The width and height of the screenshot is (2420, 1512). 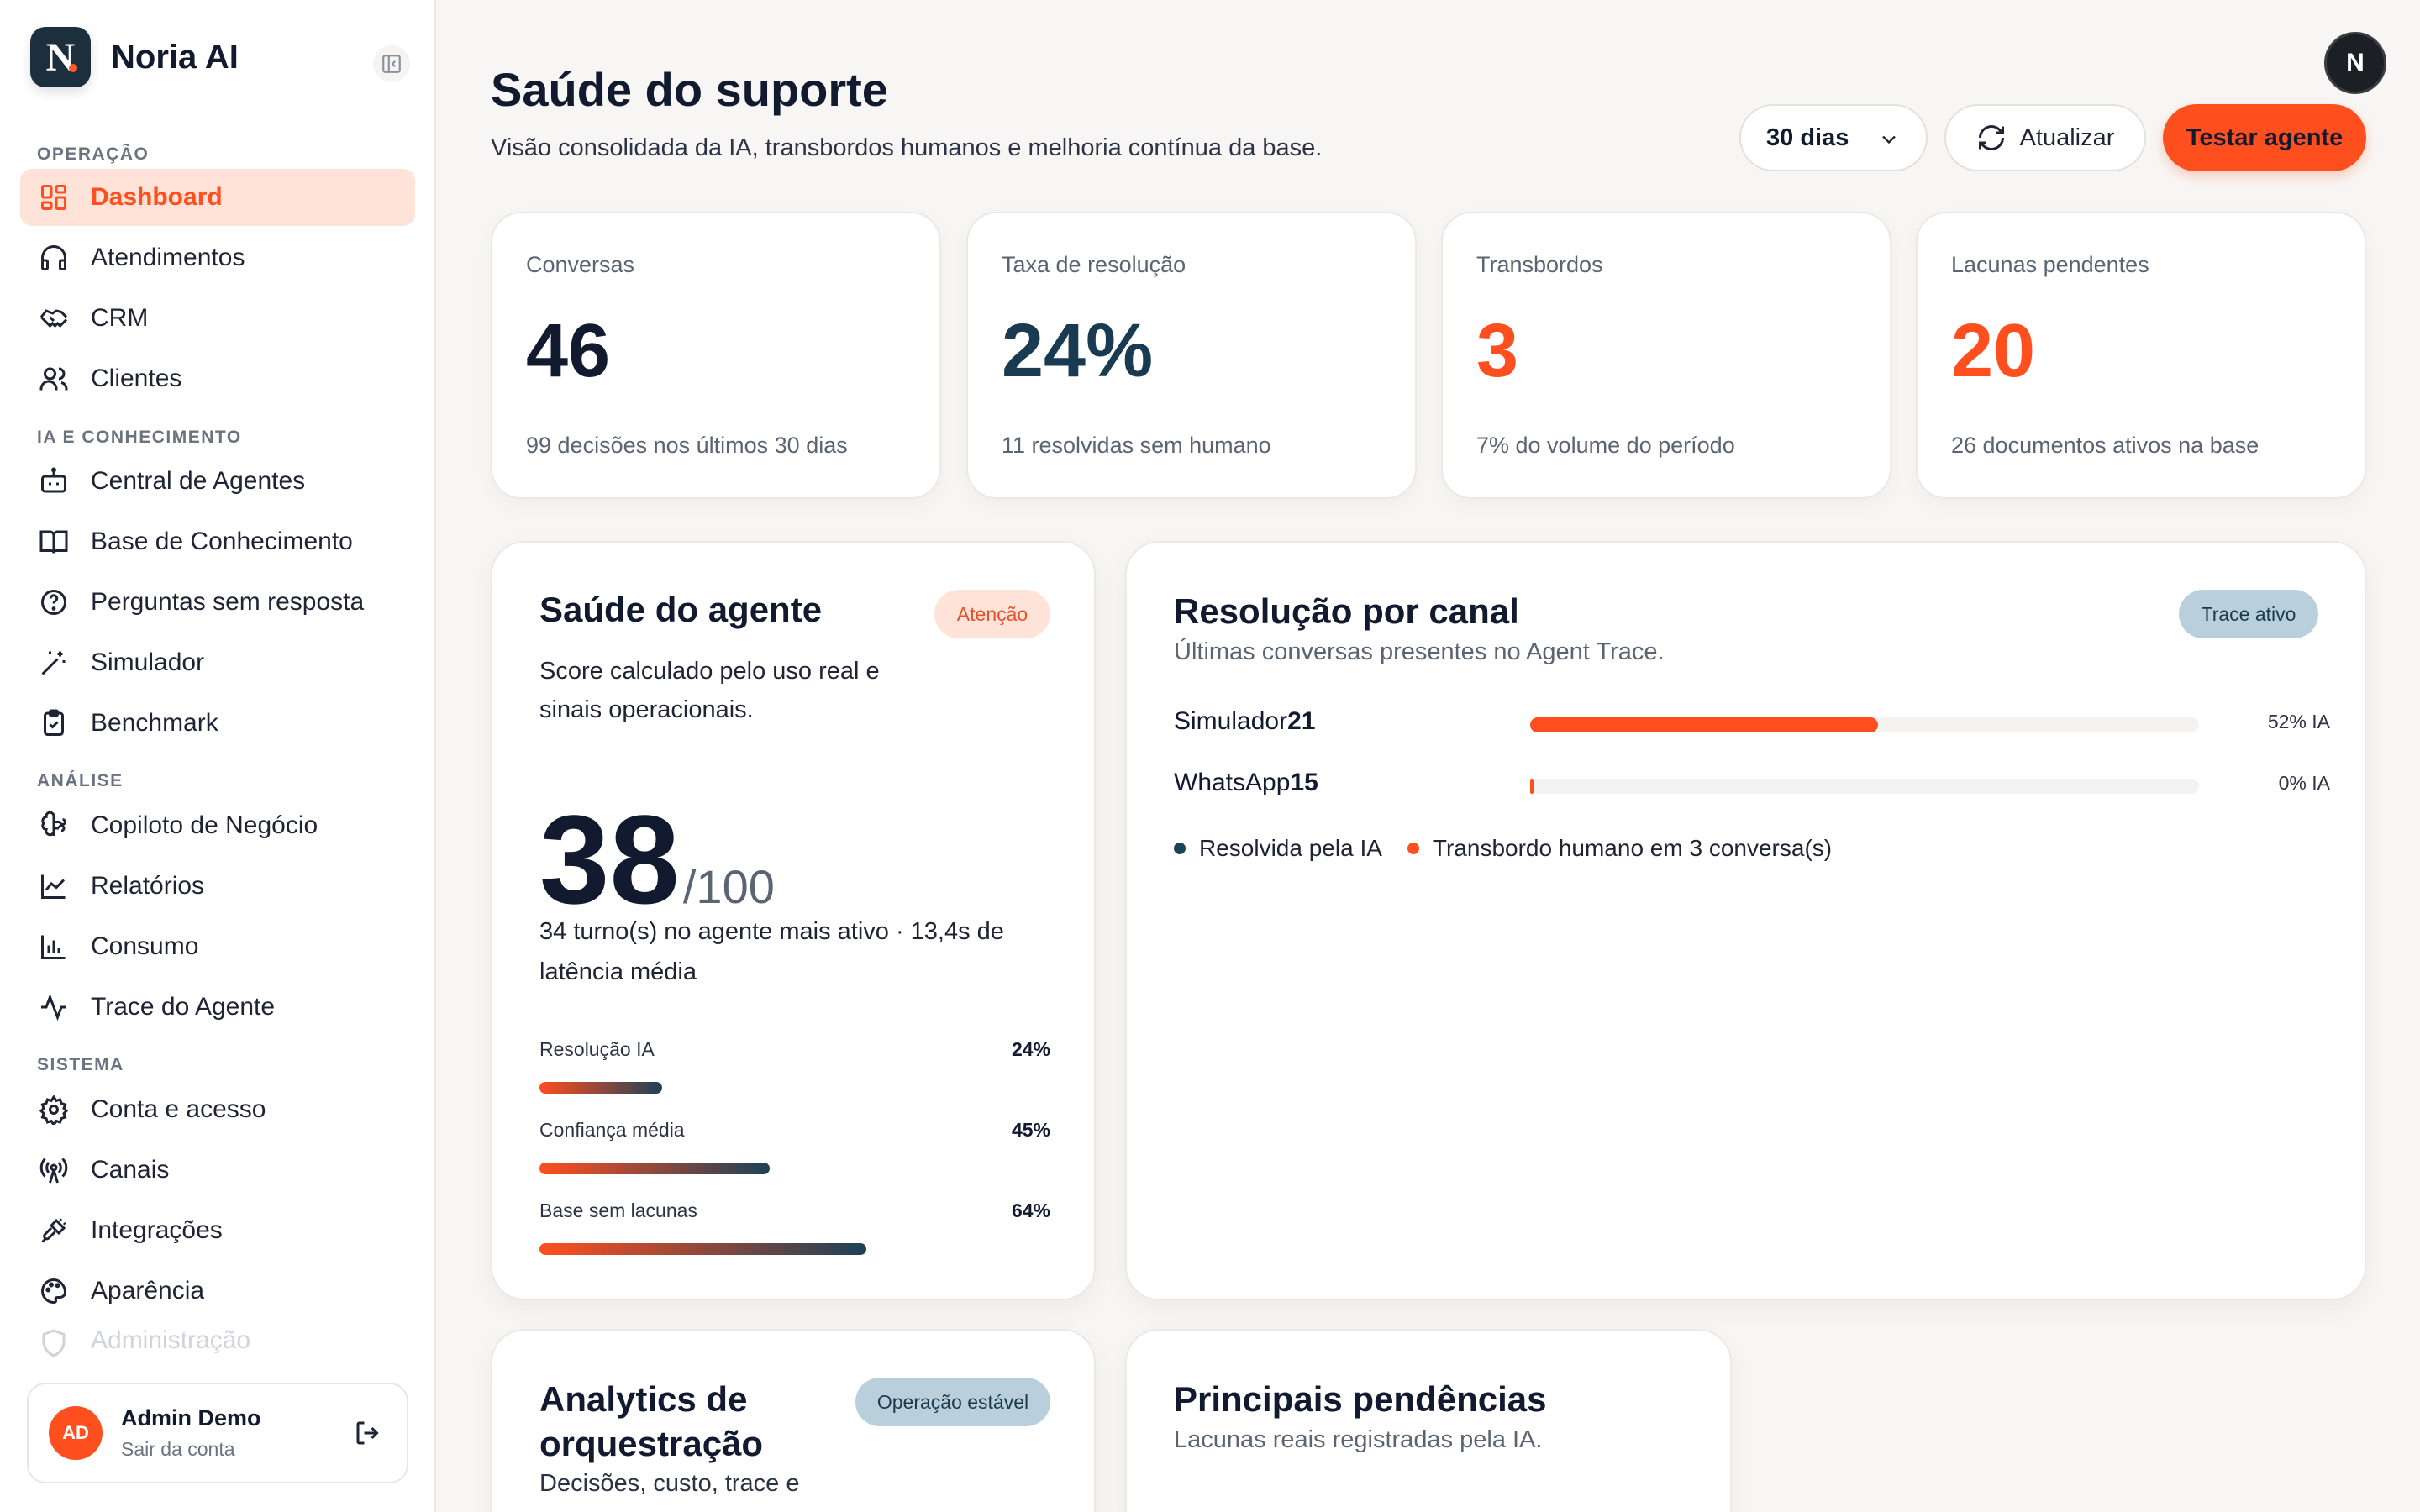 What do you see at coordinates (54, 1007) in the screenshot?
I see `activity-icon` at bounding box center [54, 1007].